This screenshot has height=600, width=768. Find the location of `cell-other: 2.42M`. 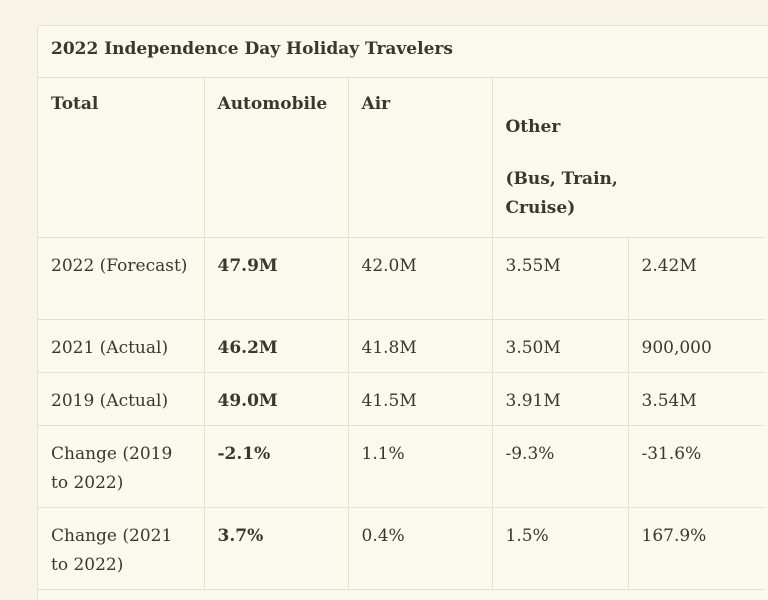

cell-other: 2.42M is located at coordinates (696, 278).